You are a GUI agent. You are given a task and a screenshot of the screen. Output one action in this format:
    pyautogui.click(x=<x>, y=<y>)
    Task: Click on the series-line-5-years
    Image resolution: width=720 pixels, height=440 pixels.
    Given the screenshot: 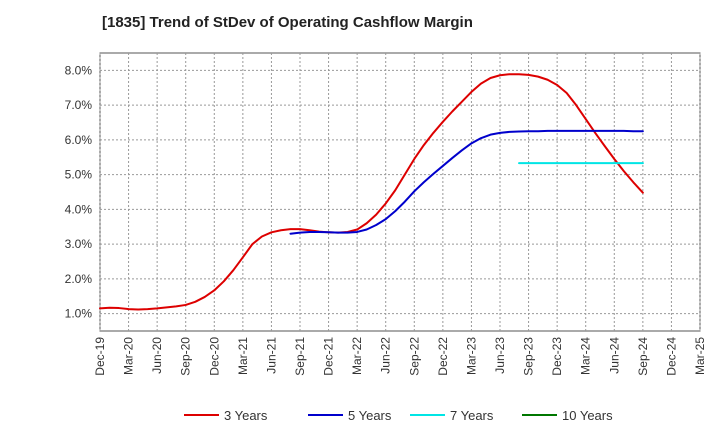 What is the action you would take?
    pyautogui.click(x=466, y=182)
    